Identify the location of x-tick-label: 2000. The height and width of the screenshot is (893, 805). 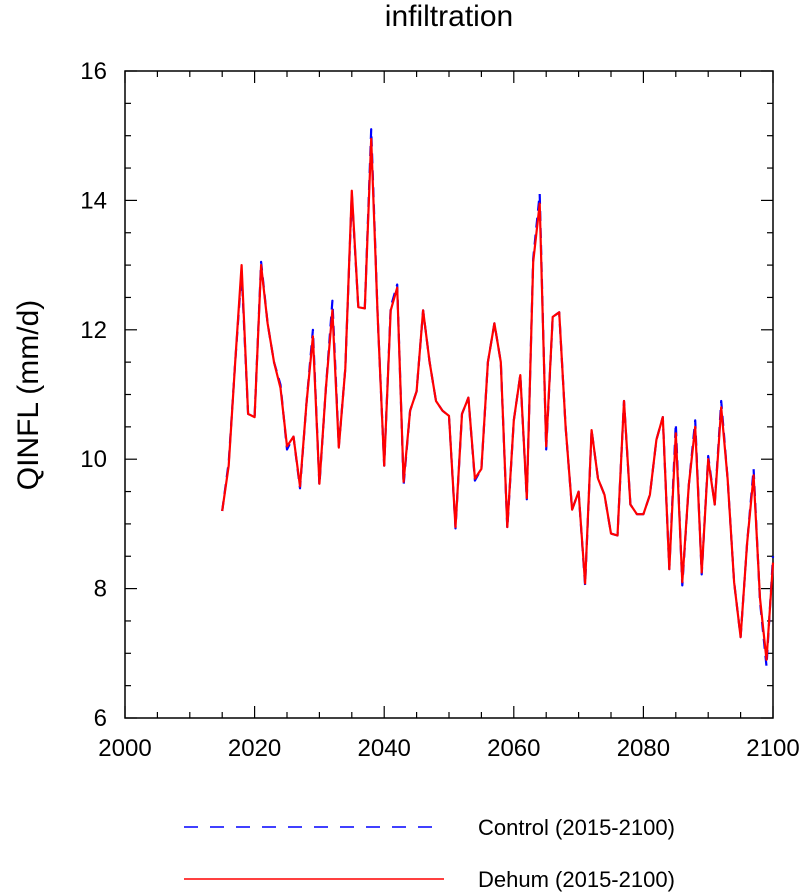
(124, 748).